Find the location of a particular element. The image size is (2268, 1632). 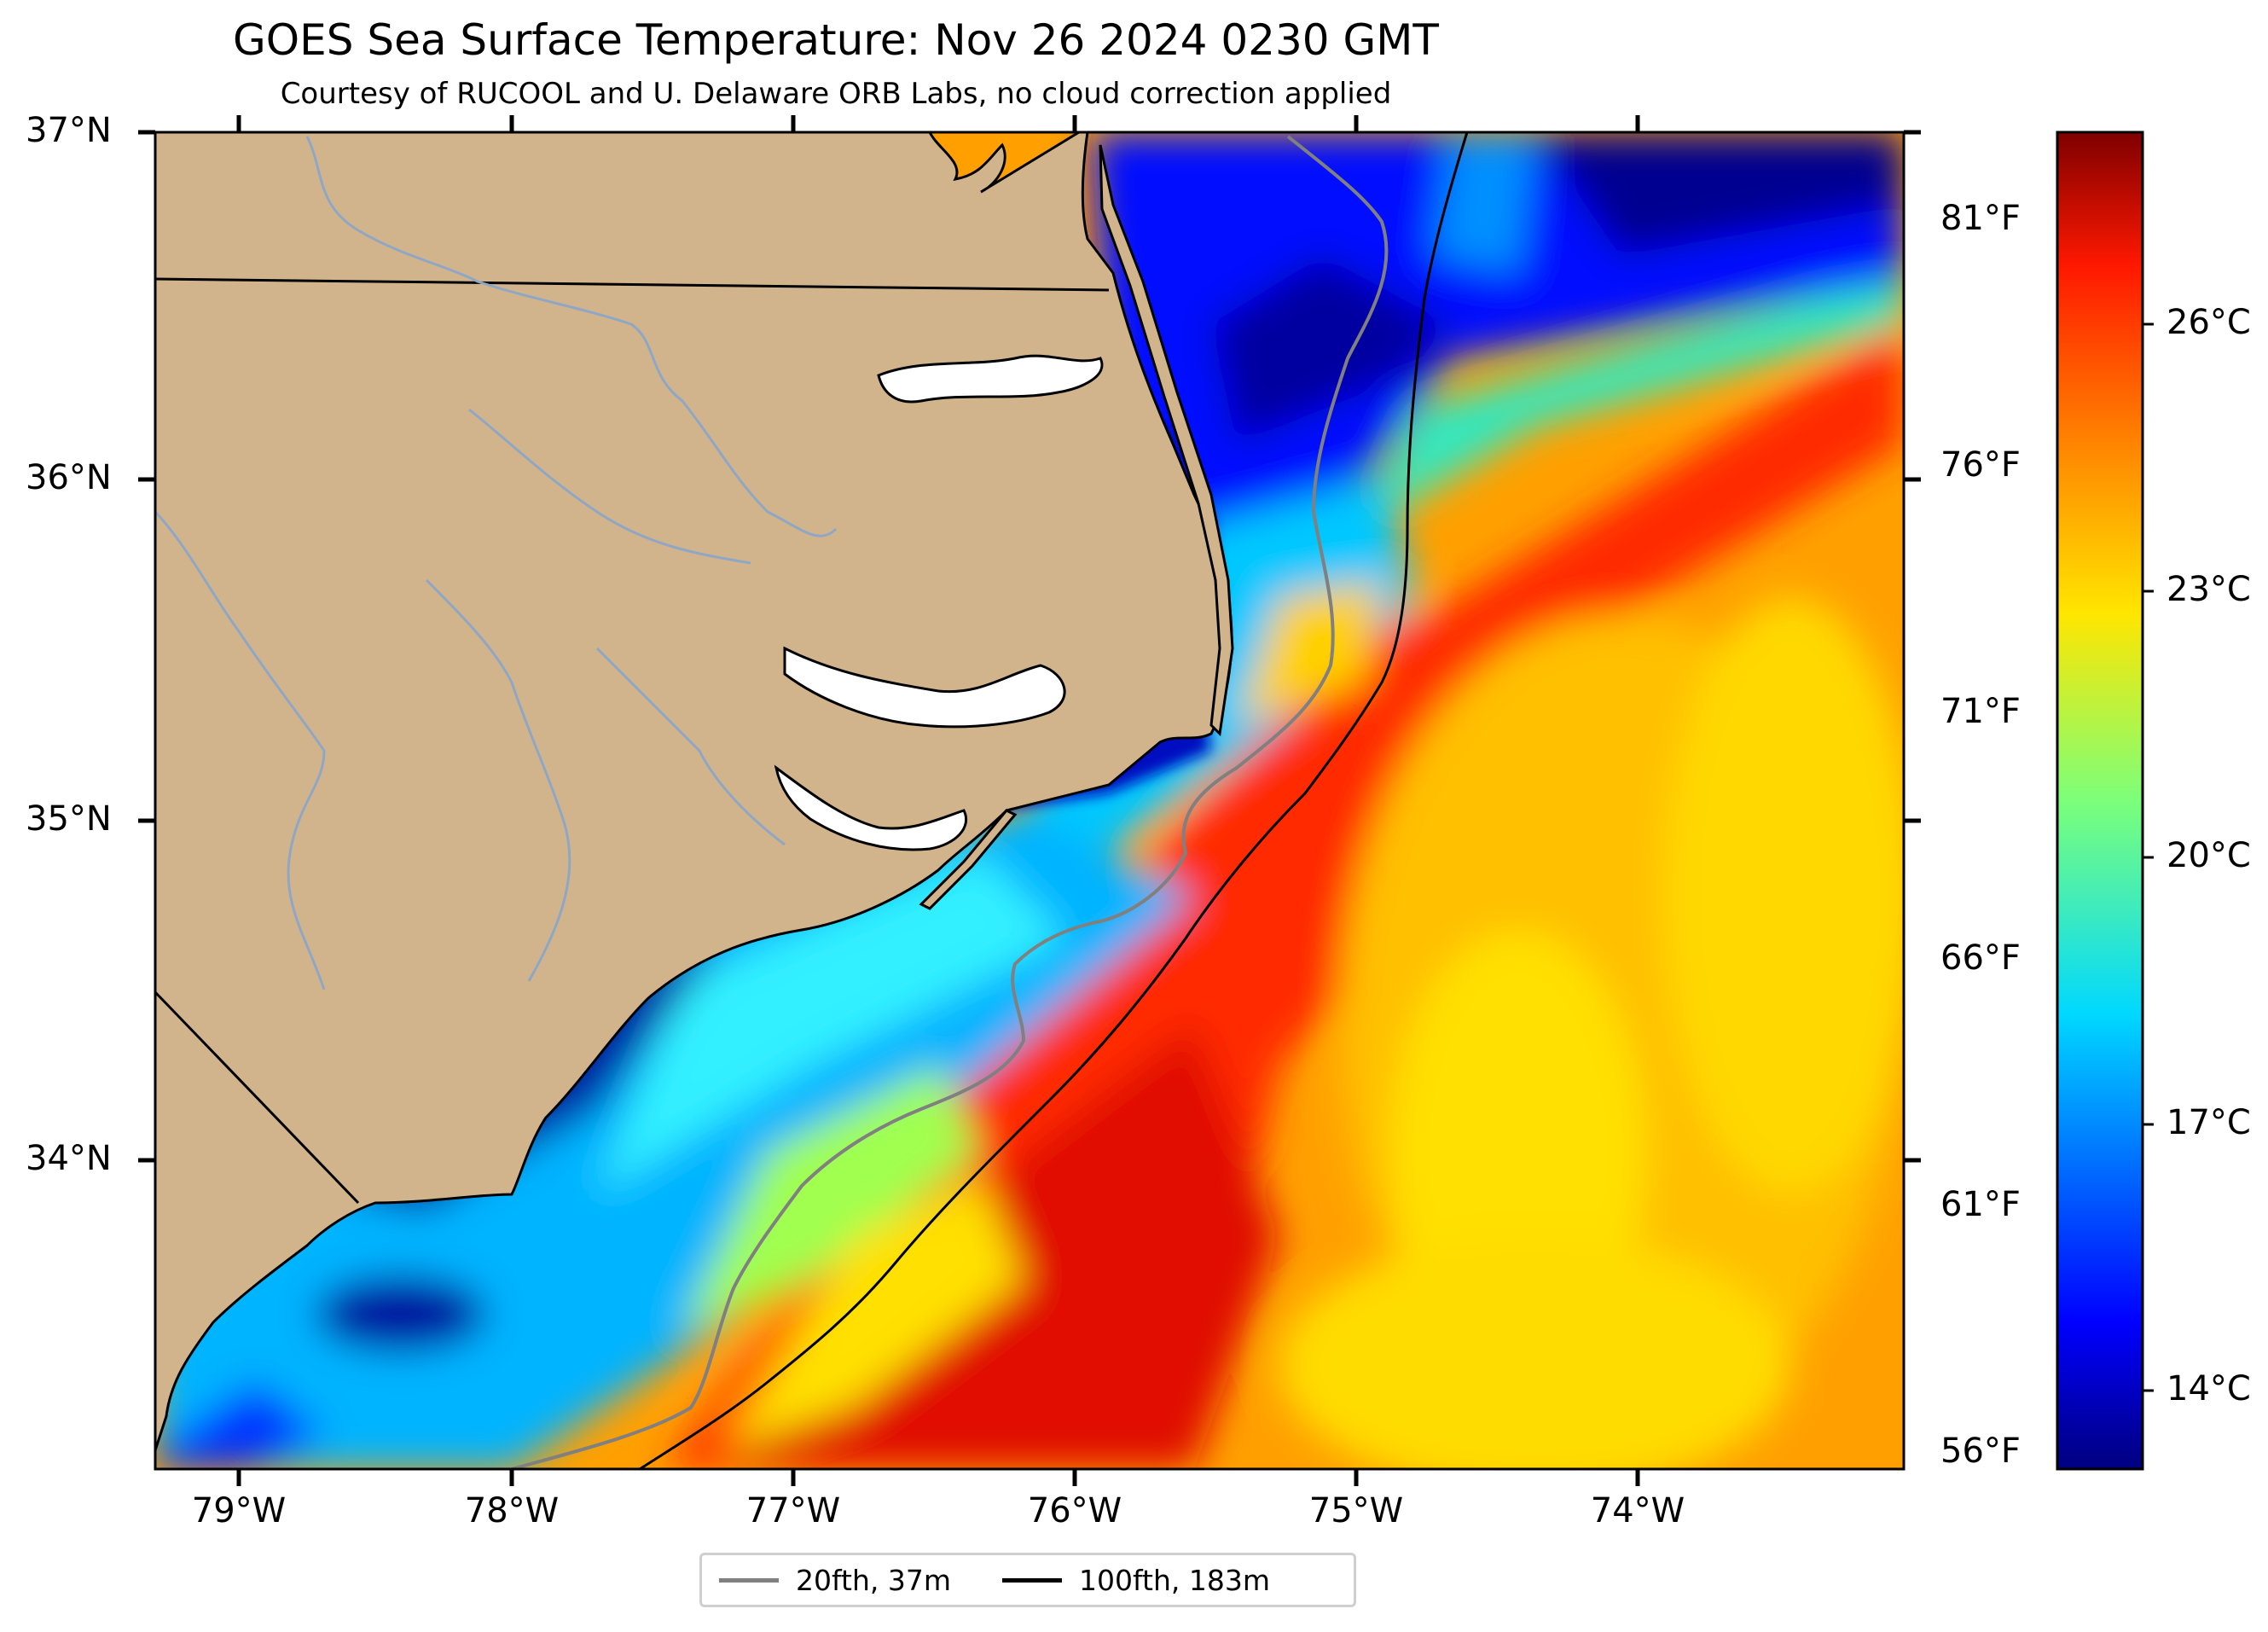

lon-label-79: 79°W is located at coordinates (239, 1510).